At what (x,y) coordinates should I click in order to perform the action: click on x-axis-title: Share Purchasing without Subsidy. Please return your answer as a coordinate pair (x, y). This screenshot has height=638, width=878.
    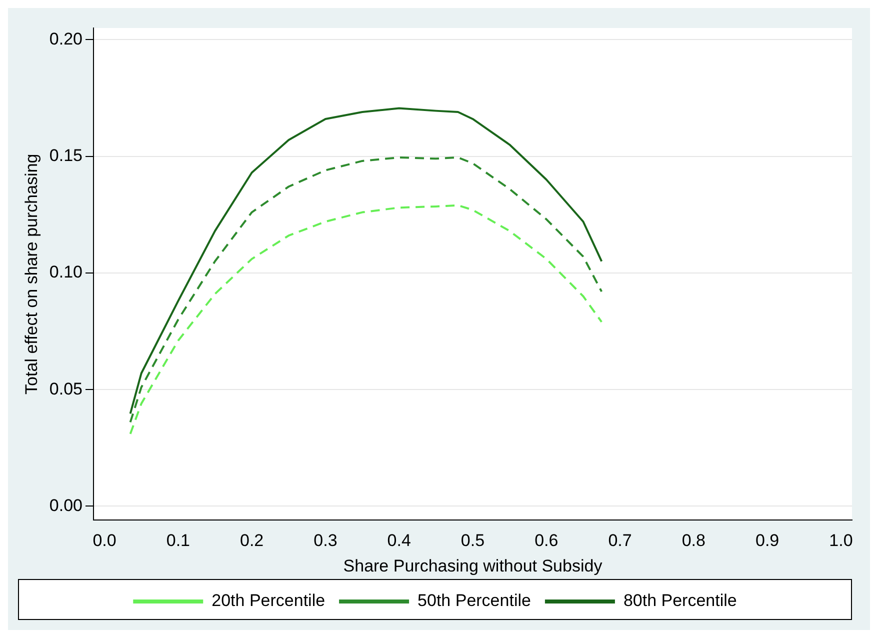
    Looking at the image, I should click on (473, 566).